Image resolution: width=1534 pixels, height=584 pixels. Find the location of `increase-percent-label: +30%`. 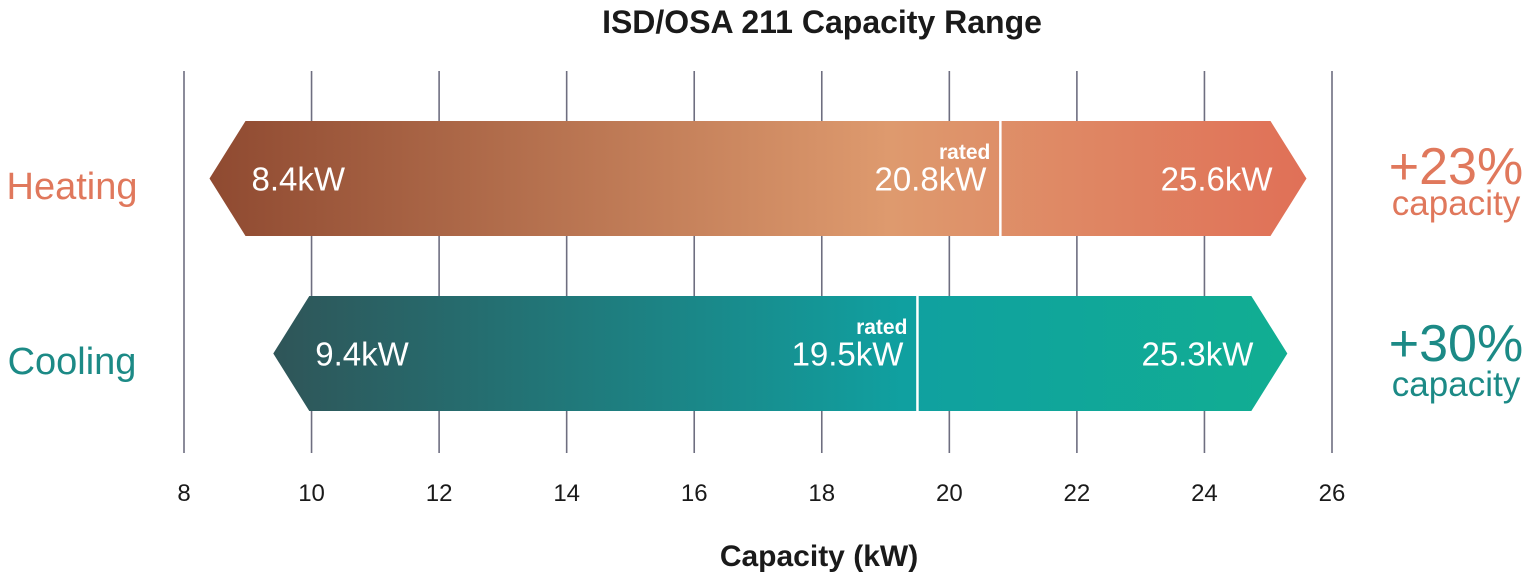

increase-percent-label: +30% is located at coordinates (1456, 344).